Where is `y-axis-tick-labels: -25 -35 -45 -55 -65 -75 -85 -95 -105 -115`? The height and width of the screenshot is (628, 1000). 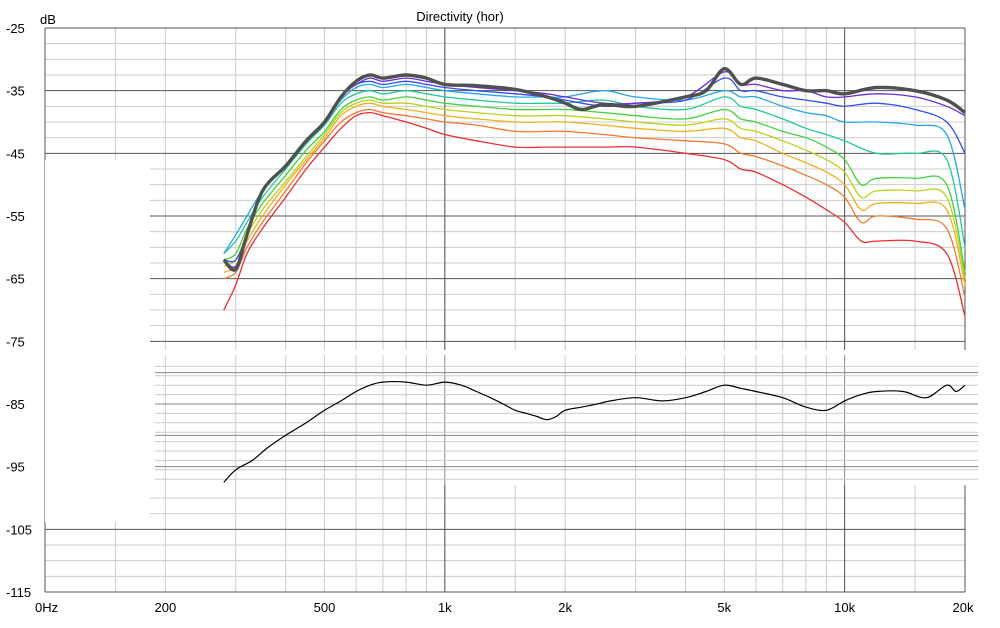
y-axis-tick-labels: -25 -35 -45 -55 -65 -75 -85 -95 -105 -115 is located at coordinates (19, 310).